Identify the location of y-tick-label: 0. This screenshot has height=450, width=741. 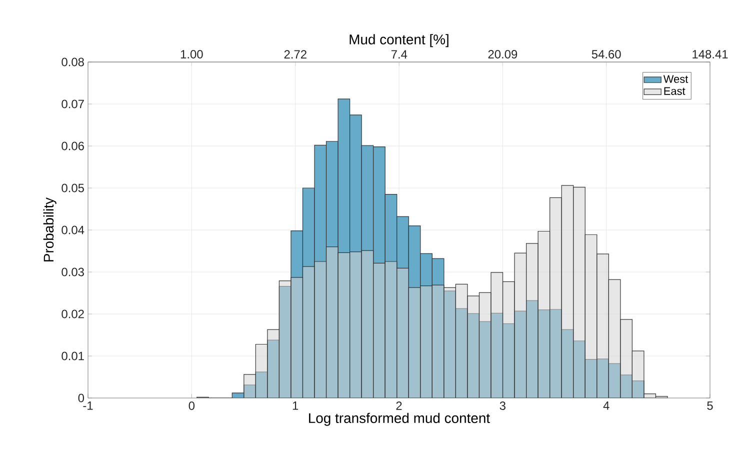
(81, 398).